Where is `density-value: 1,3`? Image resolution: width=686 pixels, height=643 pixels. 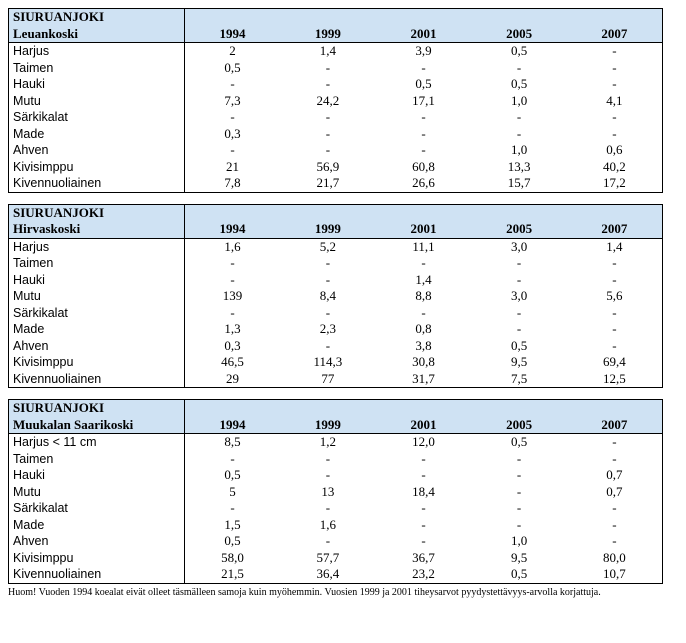
density-value: 1,3 is located at coordinates (232, 328).